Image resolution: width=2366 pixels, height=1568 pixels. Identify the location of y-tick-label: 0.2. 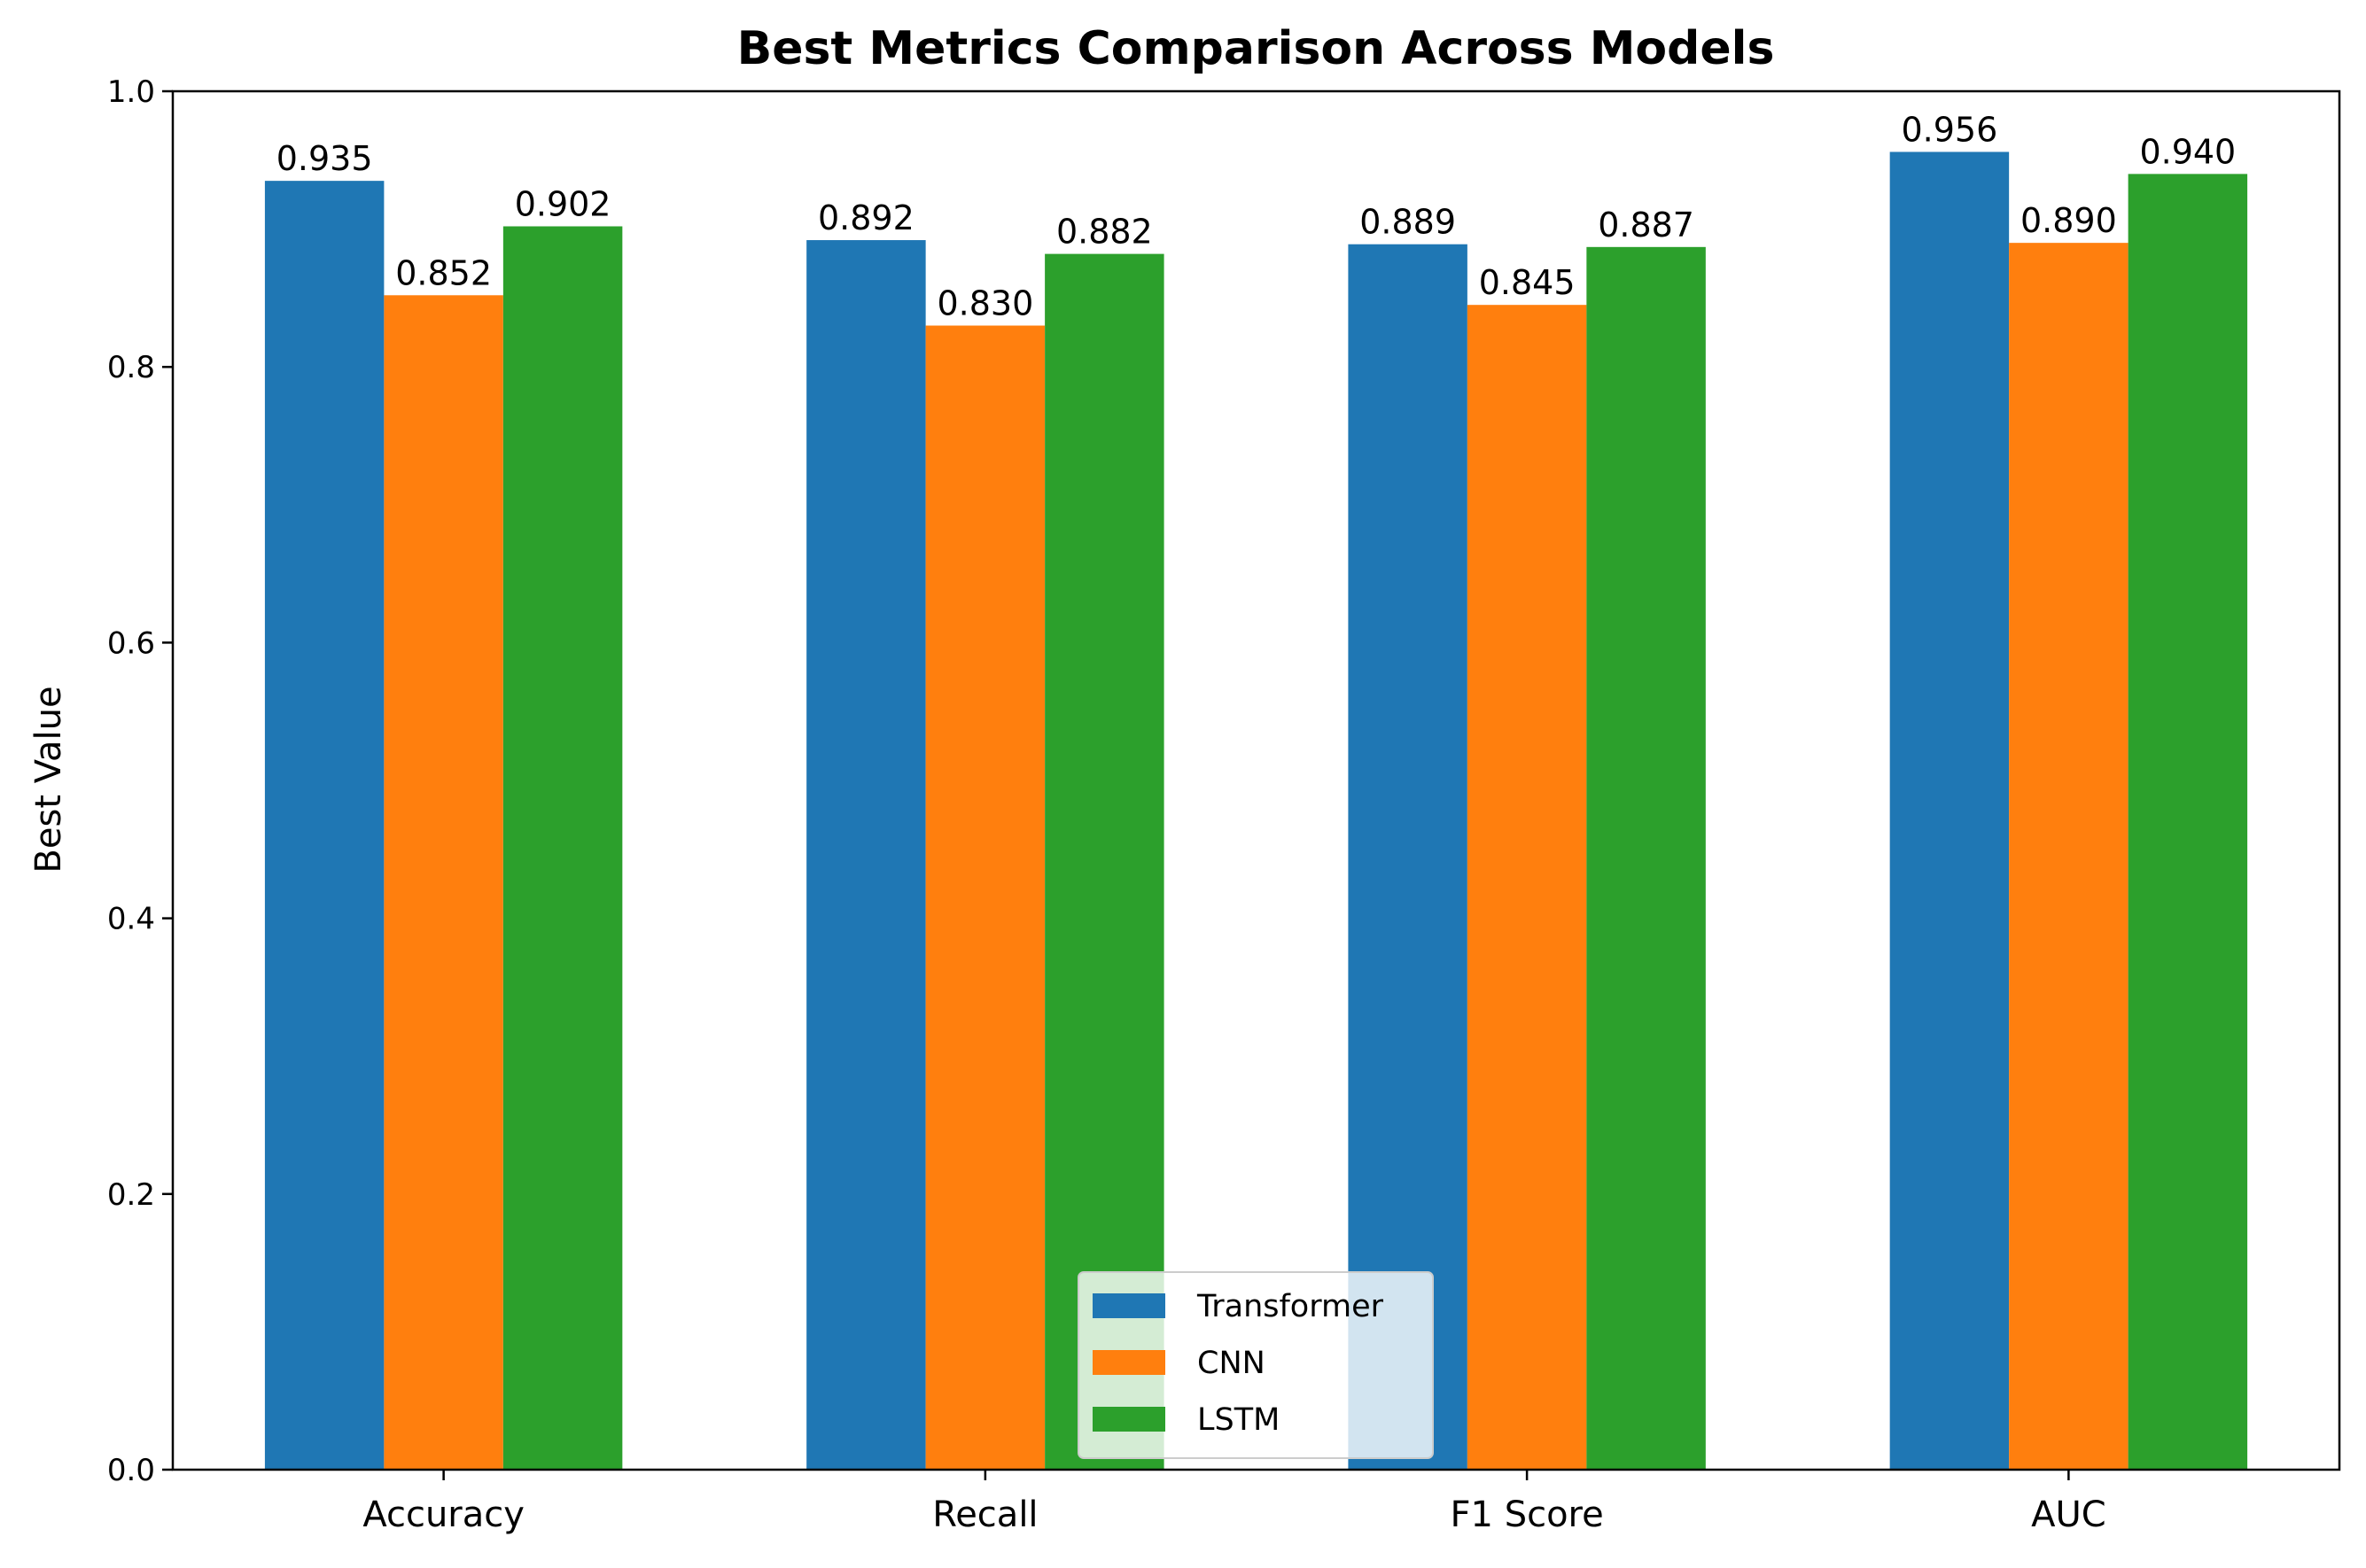
(131, 1195).